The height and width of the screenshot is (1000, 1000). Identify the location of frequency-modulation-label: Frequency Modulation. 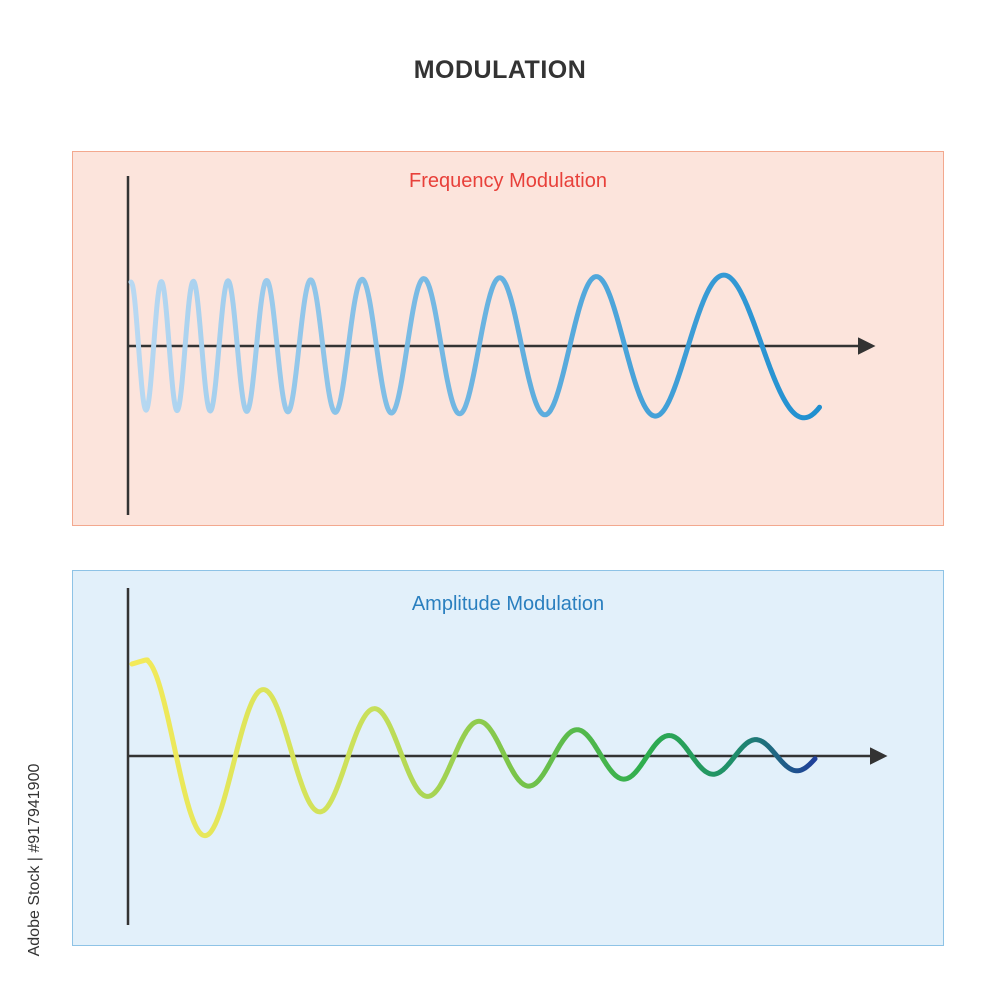
(508, 181).